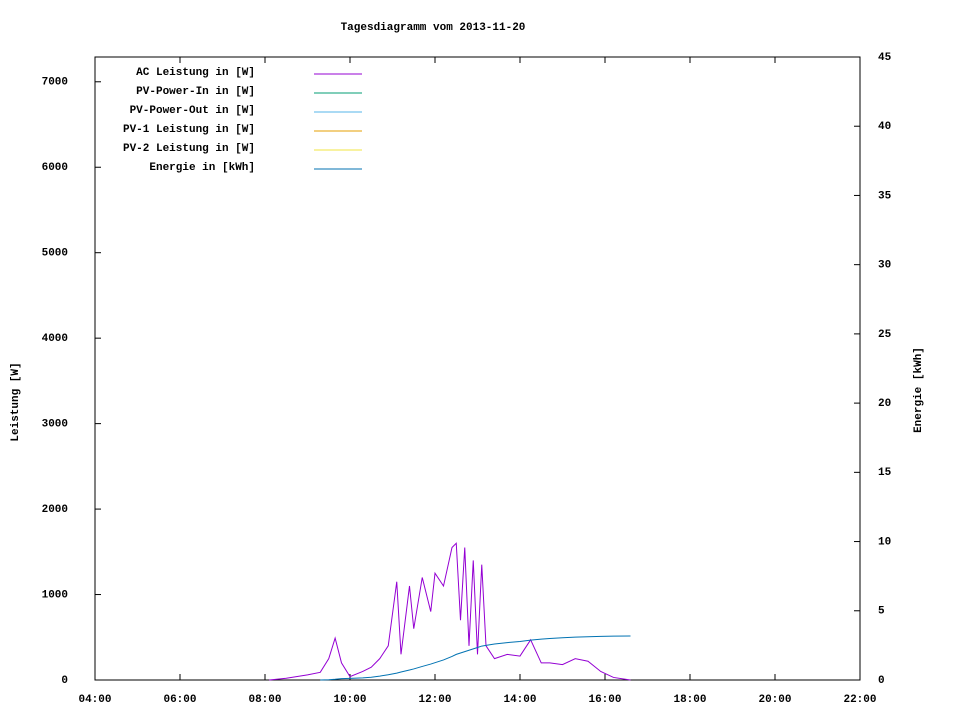  What do you see at coordinates (881, 612) in the screenshot?
I see `y2-tick-label: 5` at bounding box center [881, 612].